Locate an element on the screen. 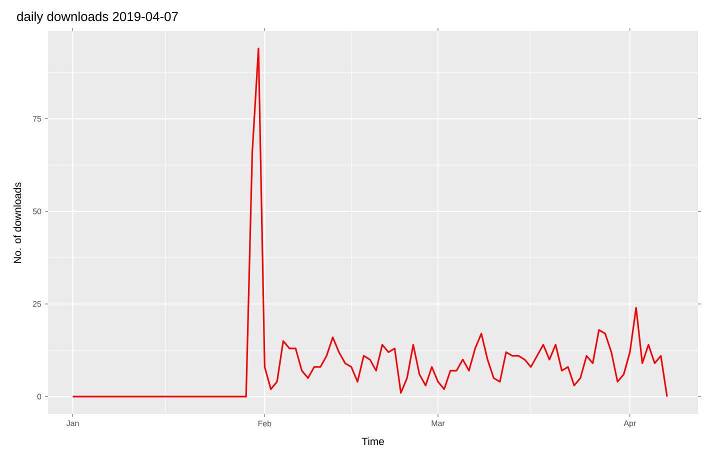  x-axis-title: Time is located at coordinates (373, 441).